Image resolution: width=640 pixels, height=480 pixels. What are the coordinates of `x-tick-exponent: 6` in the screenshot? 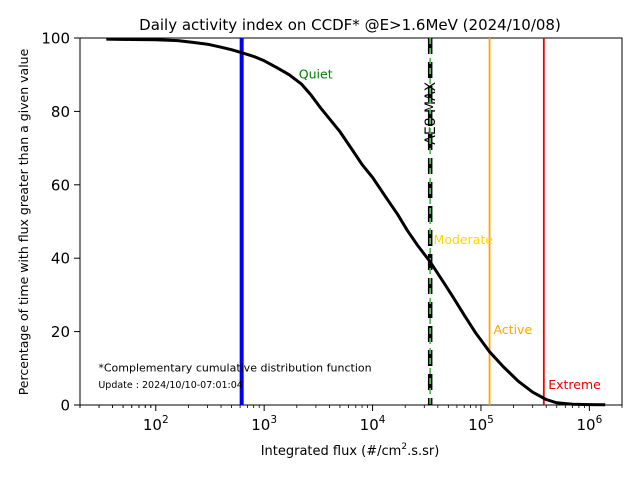 It's located at (599, 420).